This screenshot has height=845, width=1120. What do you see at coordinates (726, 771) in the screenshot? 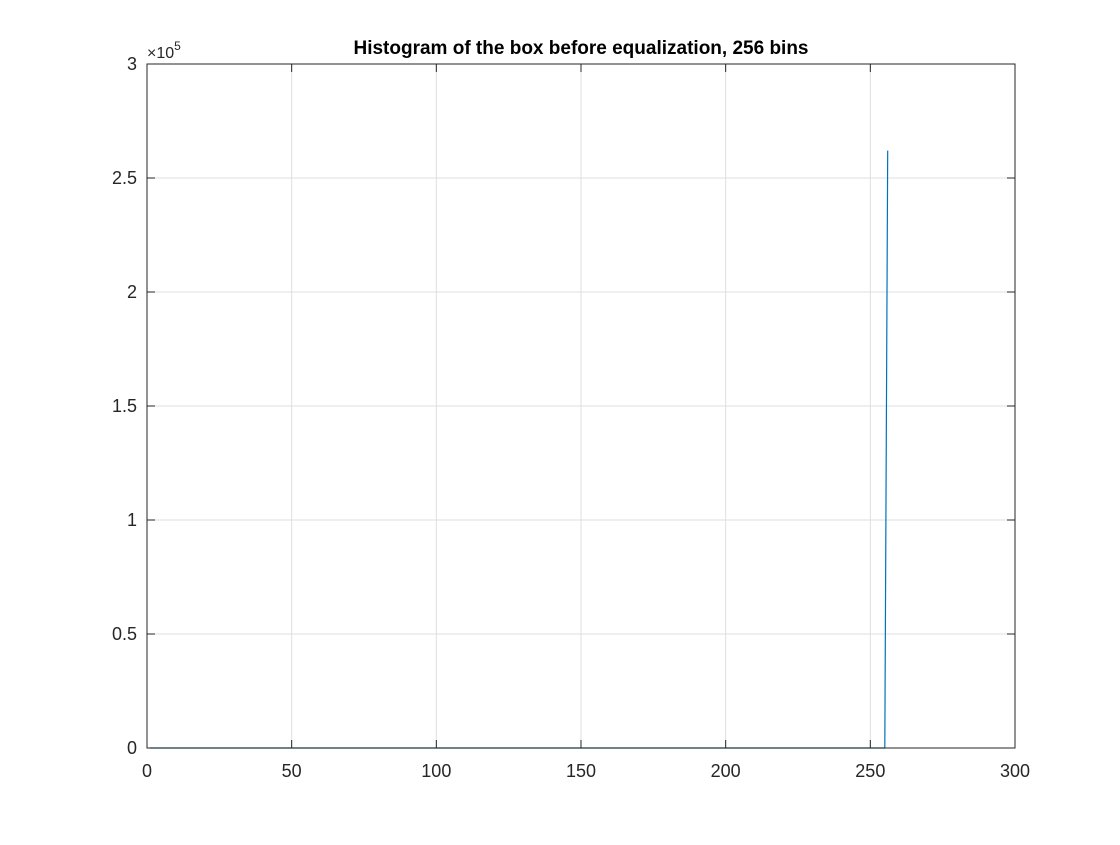
I see `x-tick-label: 200` at bounding box center [726, 771].